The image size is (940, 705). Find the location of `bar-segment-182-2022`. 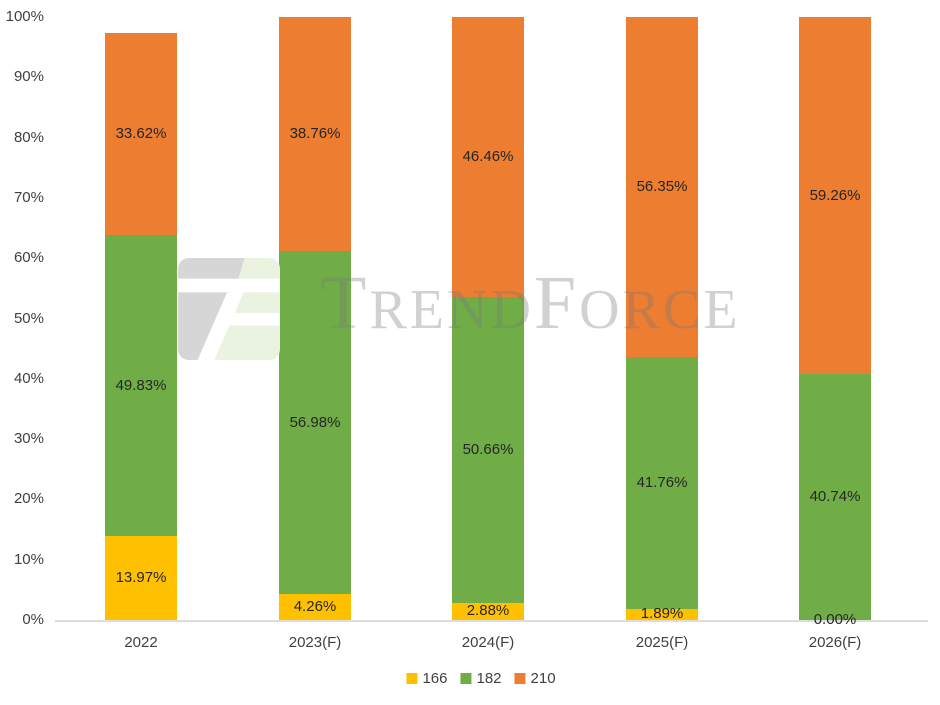

bar-segment-182-2022 is located at coordinates (141, 385).